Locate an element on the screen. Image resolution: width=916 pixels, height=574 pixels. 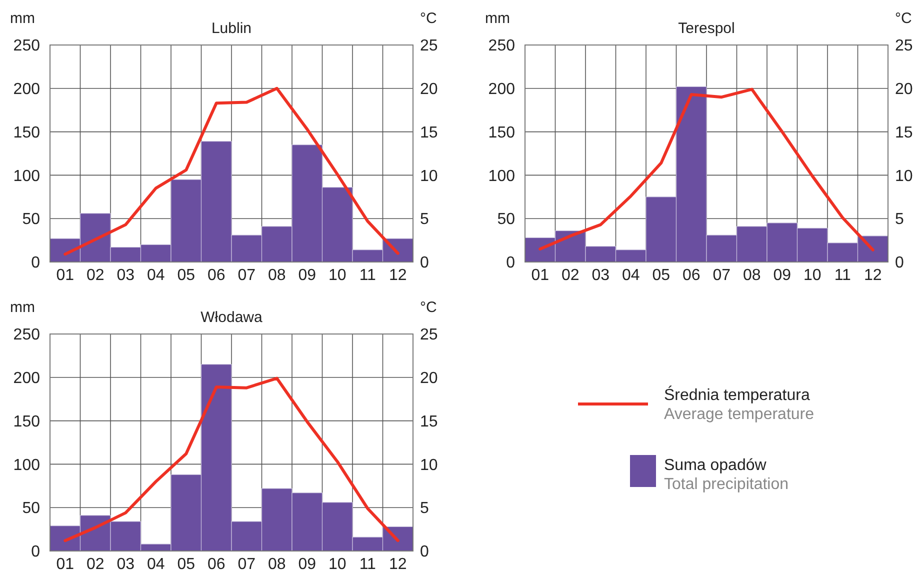
chart-title: Włodawa is located at coordinates (231, 317).